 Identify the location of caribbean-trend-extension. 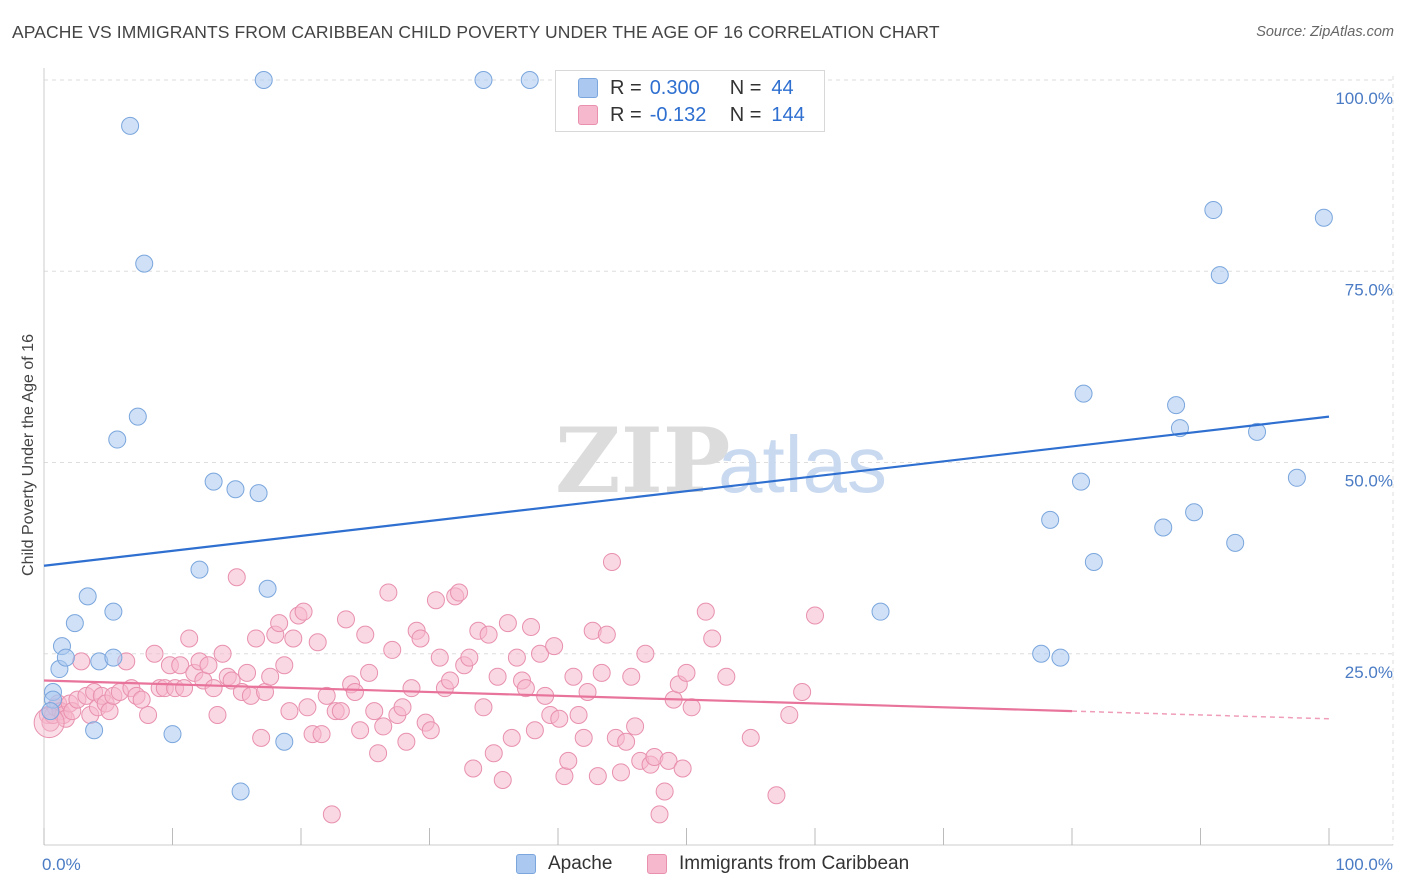
(1200, 715).